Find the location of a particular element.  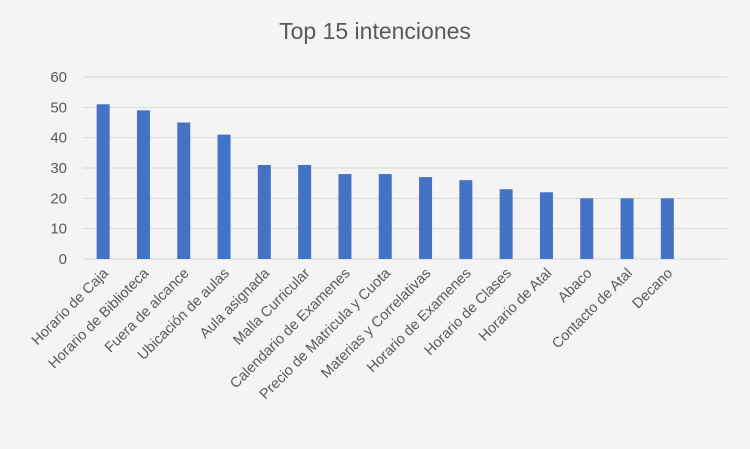

x-category-label: Aula asignada is located at coordinates (235, 303).